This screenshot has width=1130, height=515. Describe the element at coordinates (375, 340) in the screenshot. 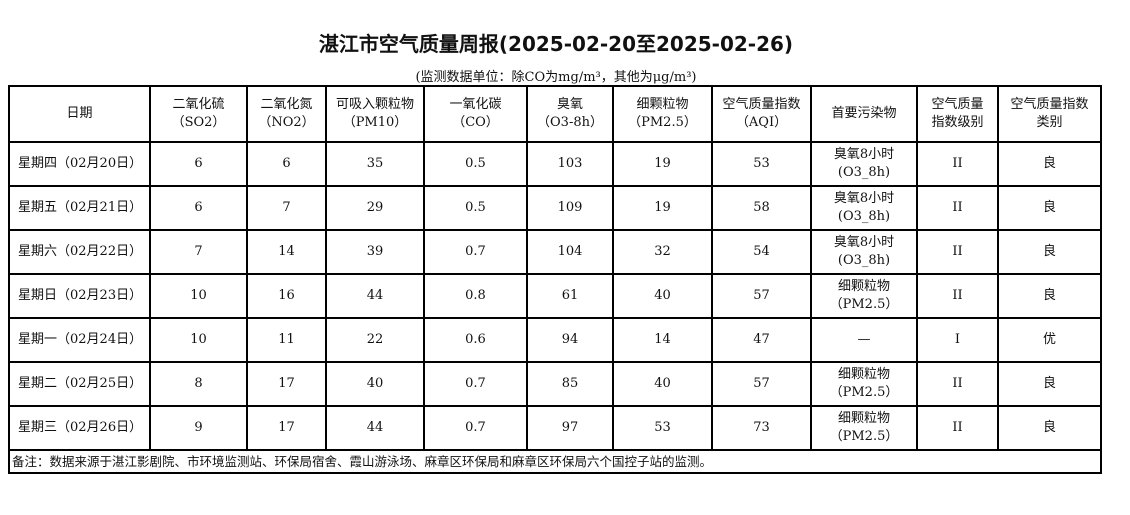

I see `cell-pm10: 22` at that location.